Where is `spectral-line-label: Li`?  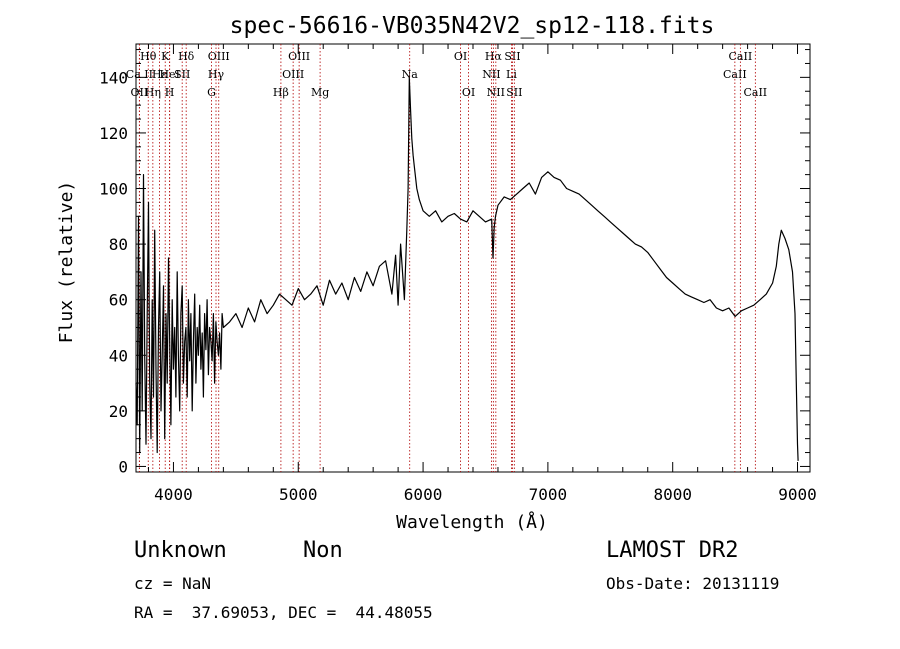
spectral-line-label: Li is located at coordinates (511, 74).